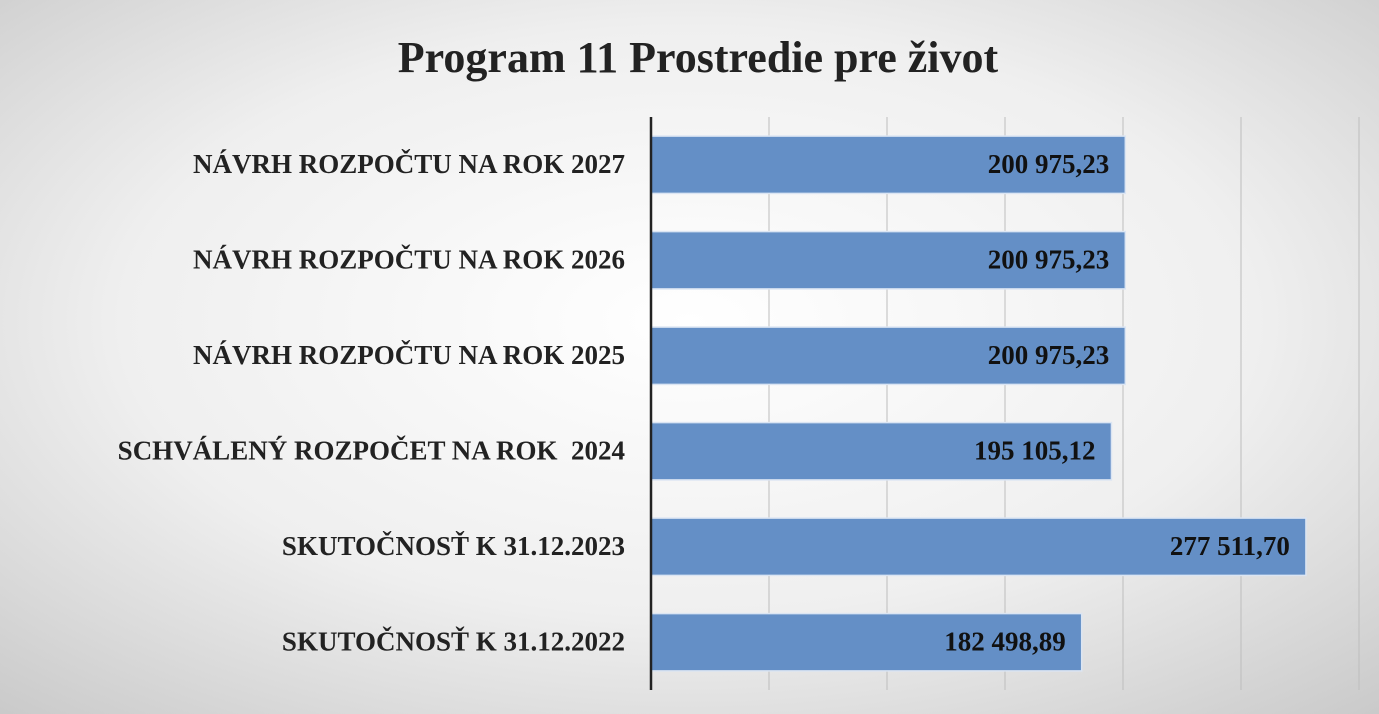 The height and width of the screenshot is (714, 1379). I want to click on category-label: NÁVRH ROZPOČTU NA ROK 2025, so click(409, 355).